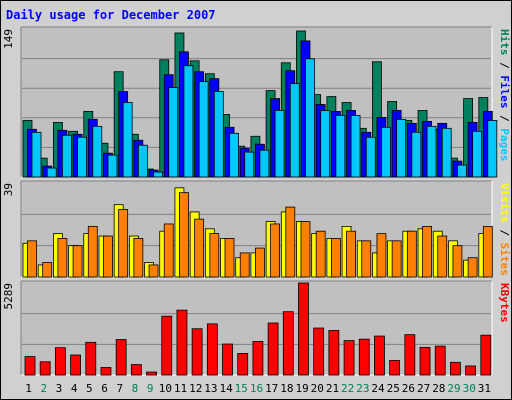 This screenshot has height=400, width=512. I want to click on max-label: 5289, so click(8, 296).